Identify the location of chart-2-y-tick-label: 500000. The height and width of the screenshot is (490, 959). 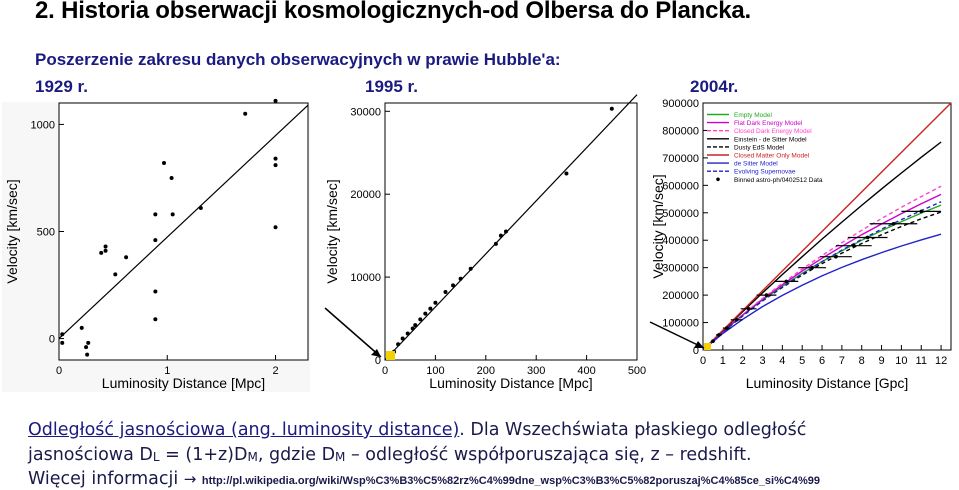
(680, 214).